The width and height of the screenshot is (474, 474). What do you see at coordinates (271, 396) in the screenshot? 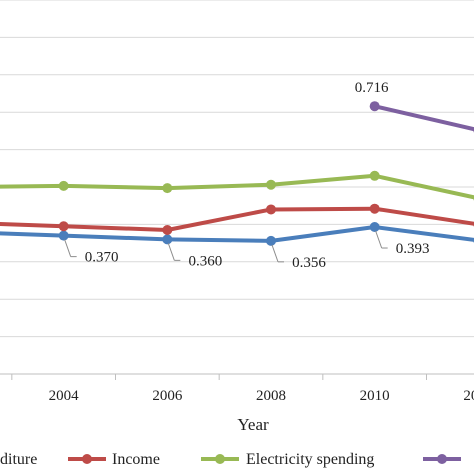
I see `x-tick-label: 2008` at bounding box center [271, 396].